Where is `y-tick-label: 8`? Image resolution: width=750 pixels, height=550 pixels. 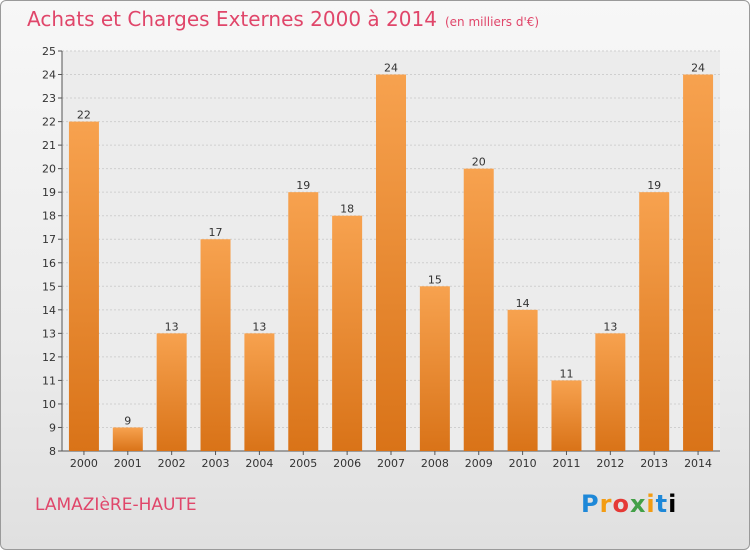 y-tick-label: 8 is located at coordinates (52, 451).